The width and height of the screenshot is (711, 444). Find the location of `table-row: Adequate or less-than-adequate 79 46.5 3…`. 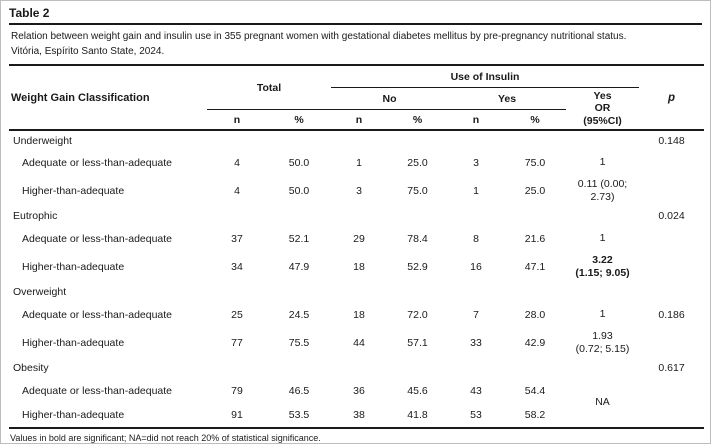

table-row: Adequate or less-than-adequate 79 46.5 3… is located at coordinates (356, 393).